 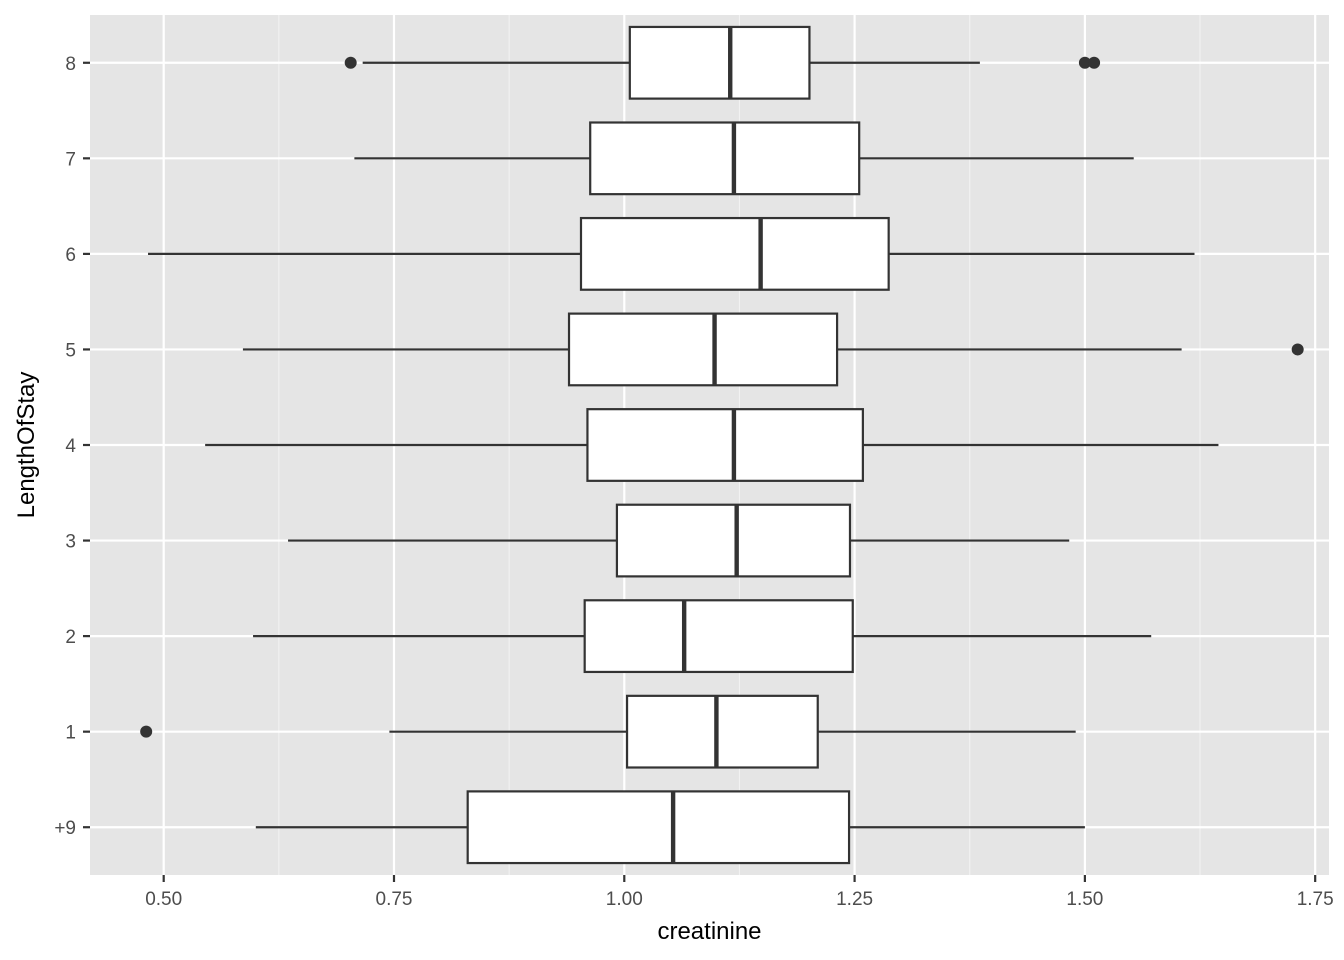 I want to click on y-tick-label: 6, so click(x=70, y=255).